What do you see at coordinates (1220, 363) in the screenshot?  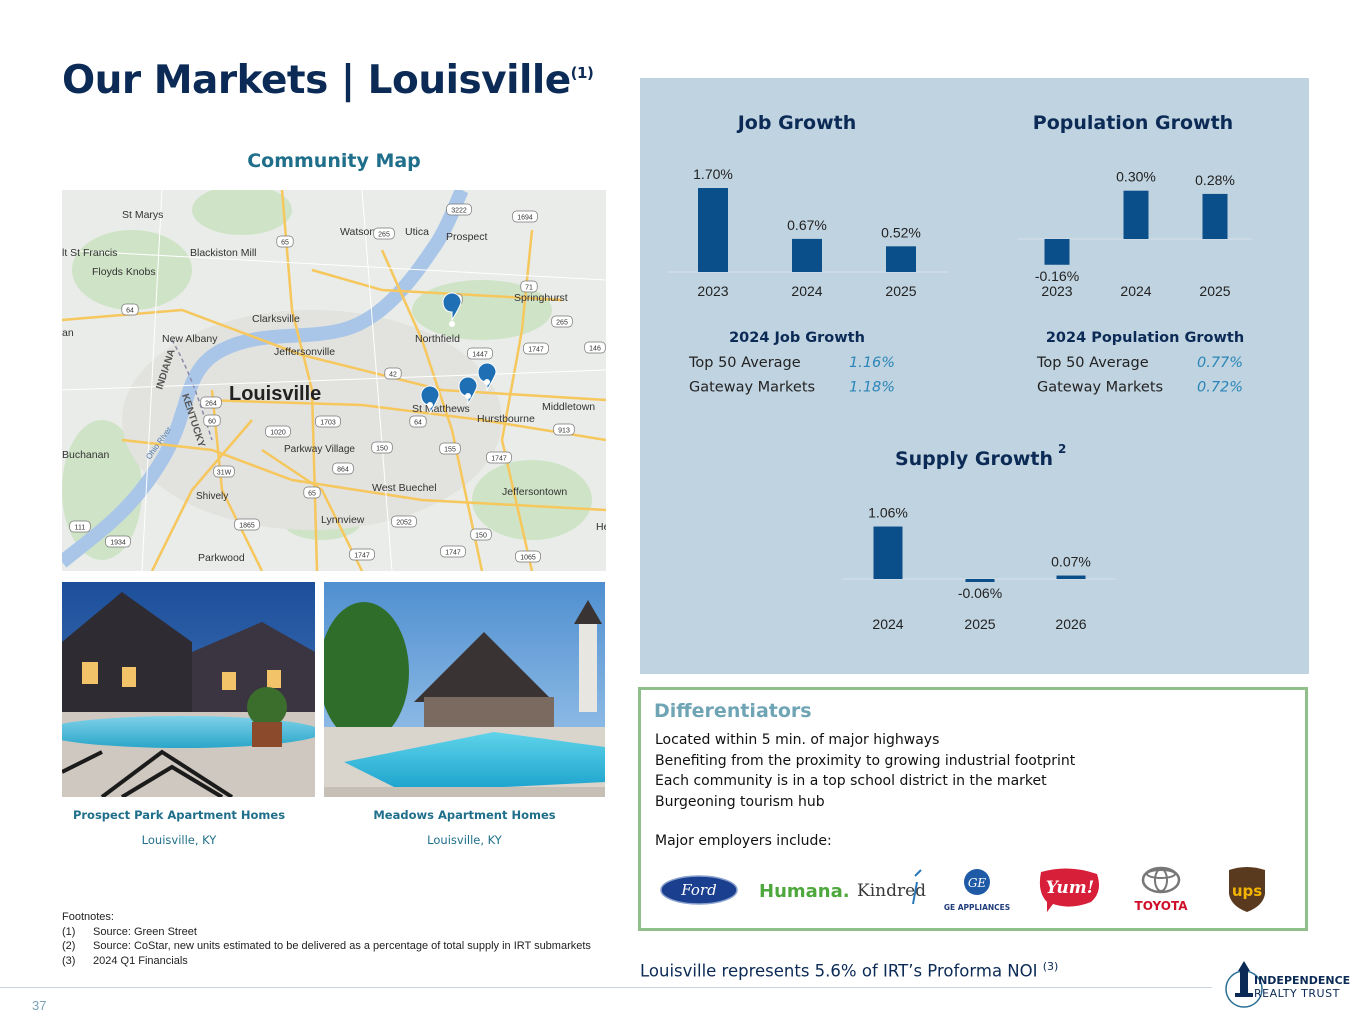 I see `comparison-value: 0.77%` at bounding box center [1220, 363].